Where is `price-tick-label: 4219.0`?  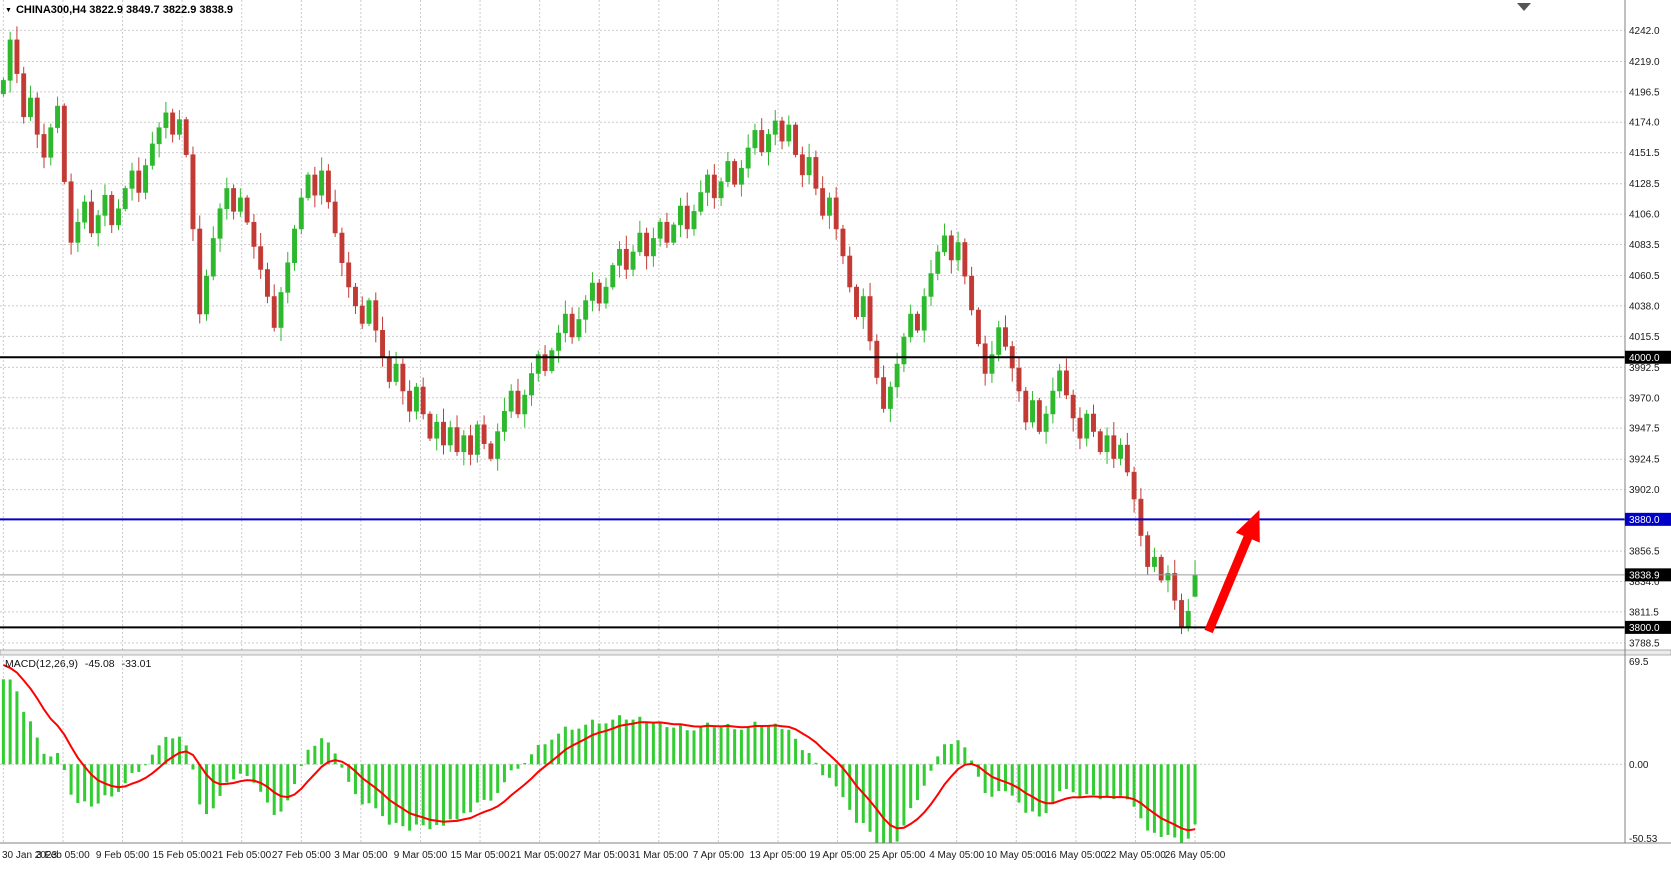 price-tick-label: 4219.0 is located at coordinates (1644, 62).